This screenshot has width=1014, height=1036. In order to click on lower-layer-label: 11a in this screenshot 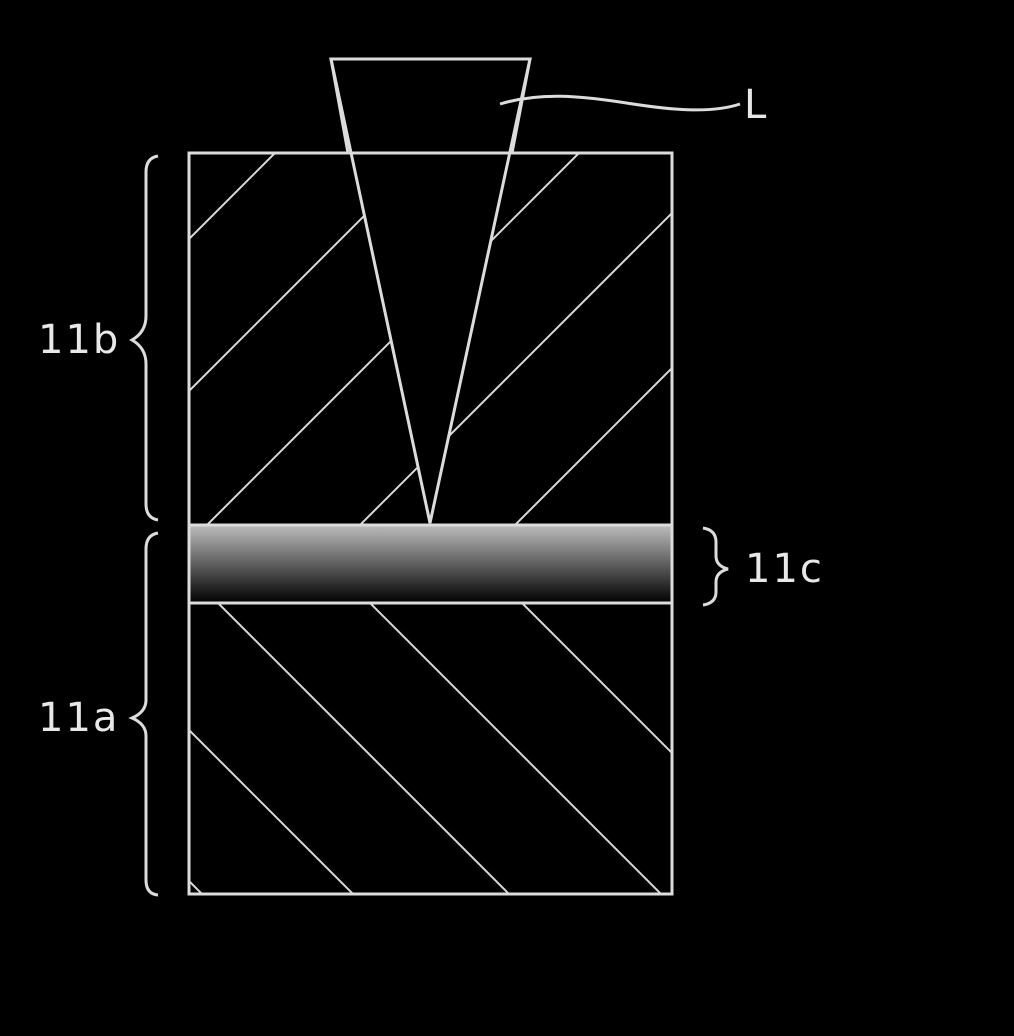, I will do `click(78, 718)`.